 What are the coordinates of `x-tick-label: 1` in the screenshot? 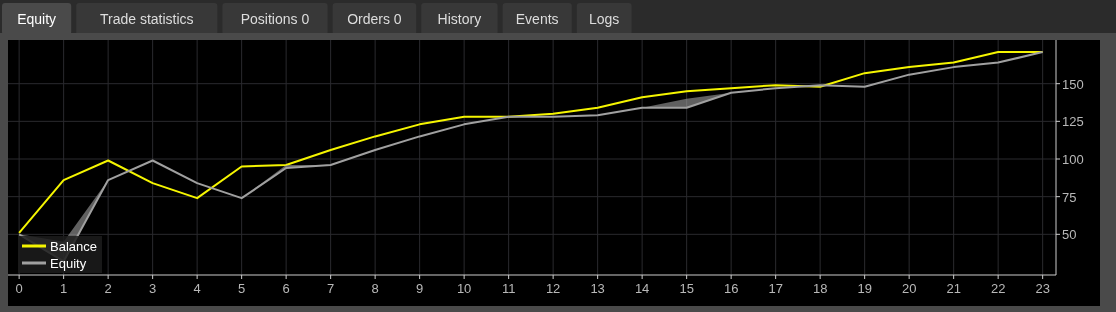 It's located at (64, 288).